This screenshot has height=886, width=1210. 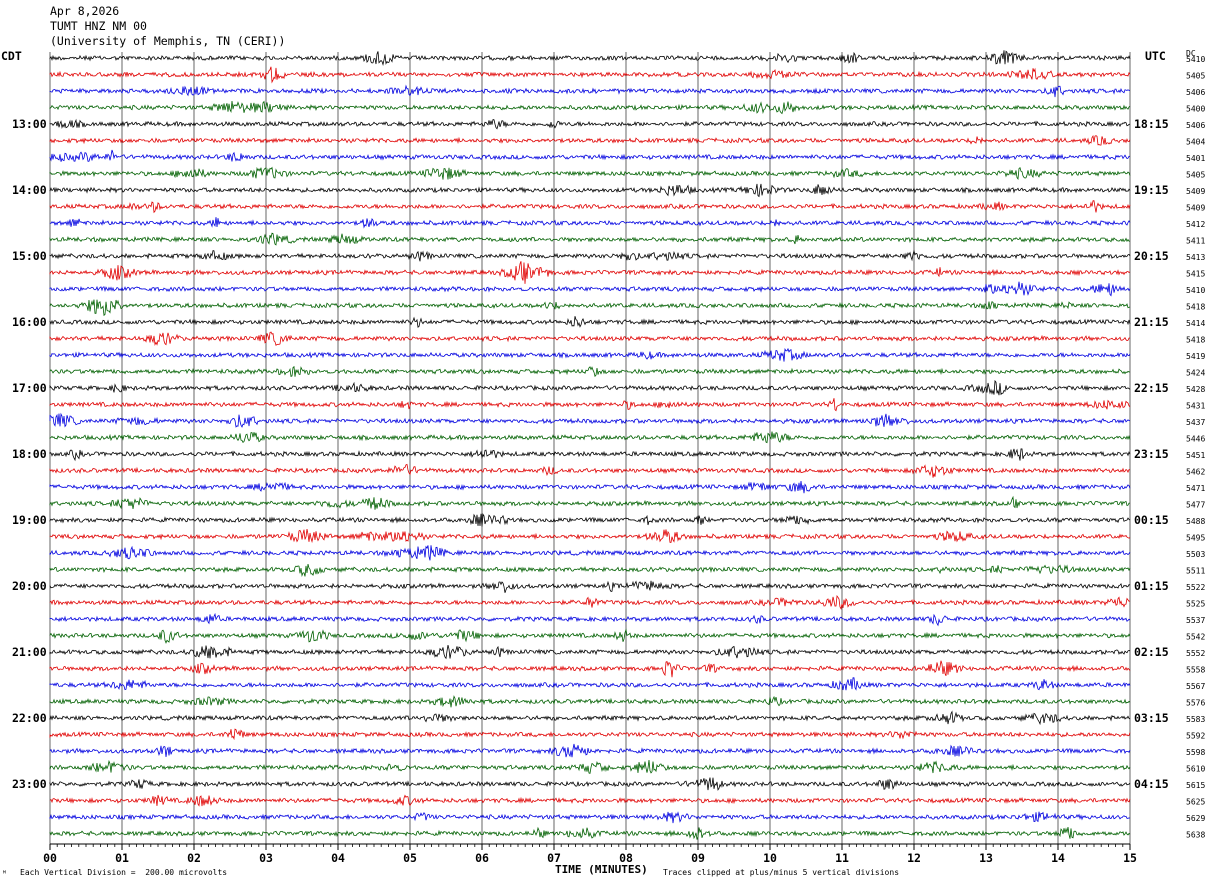 What do you see at coordinates (1151, 586) in the screenshot?
I see `right-hour-label: 01:15` at bounding box center [1151, 586].